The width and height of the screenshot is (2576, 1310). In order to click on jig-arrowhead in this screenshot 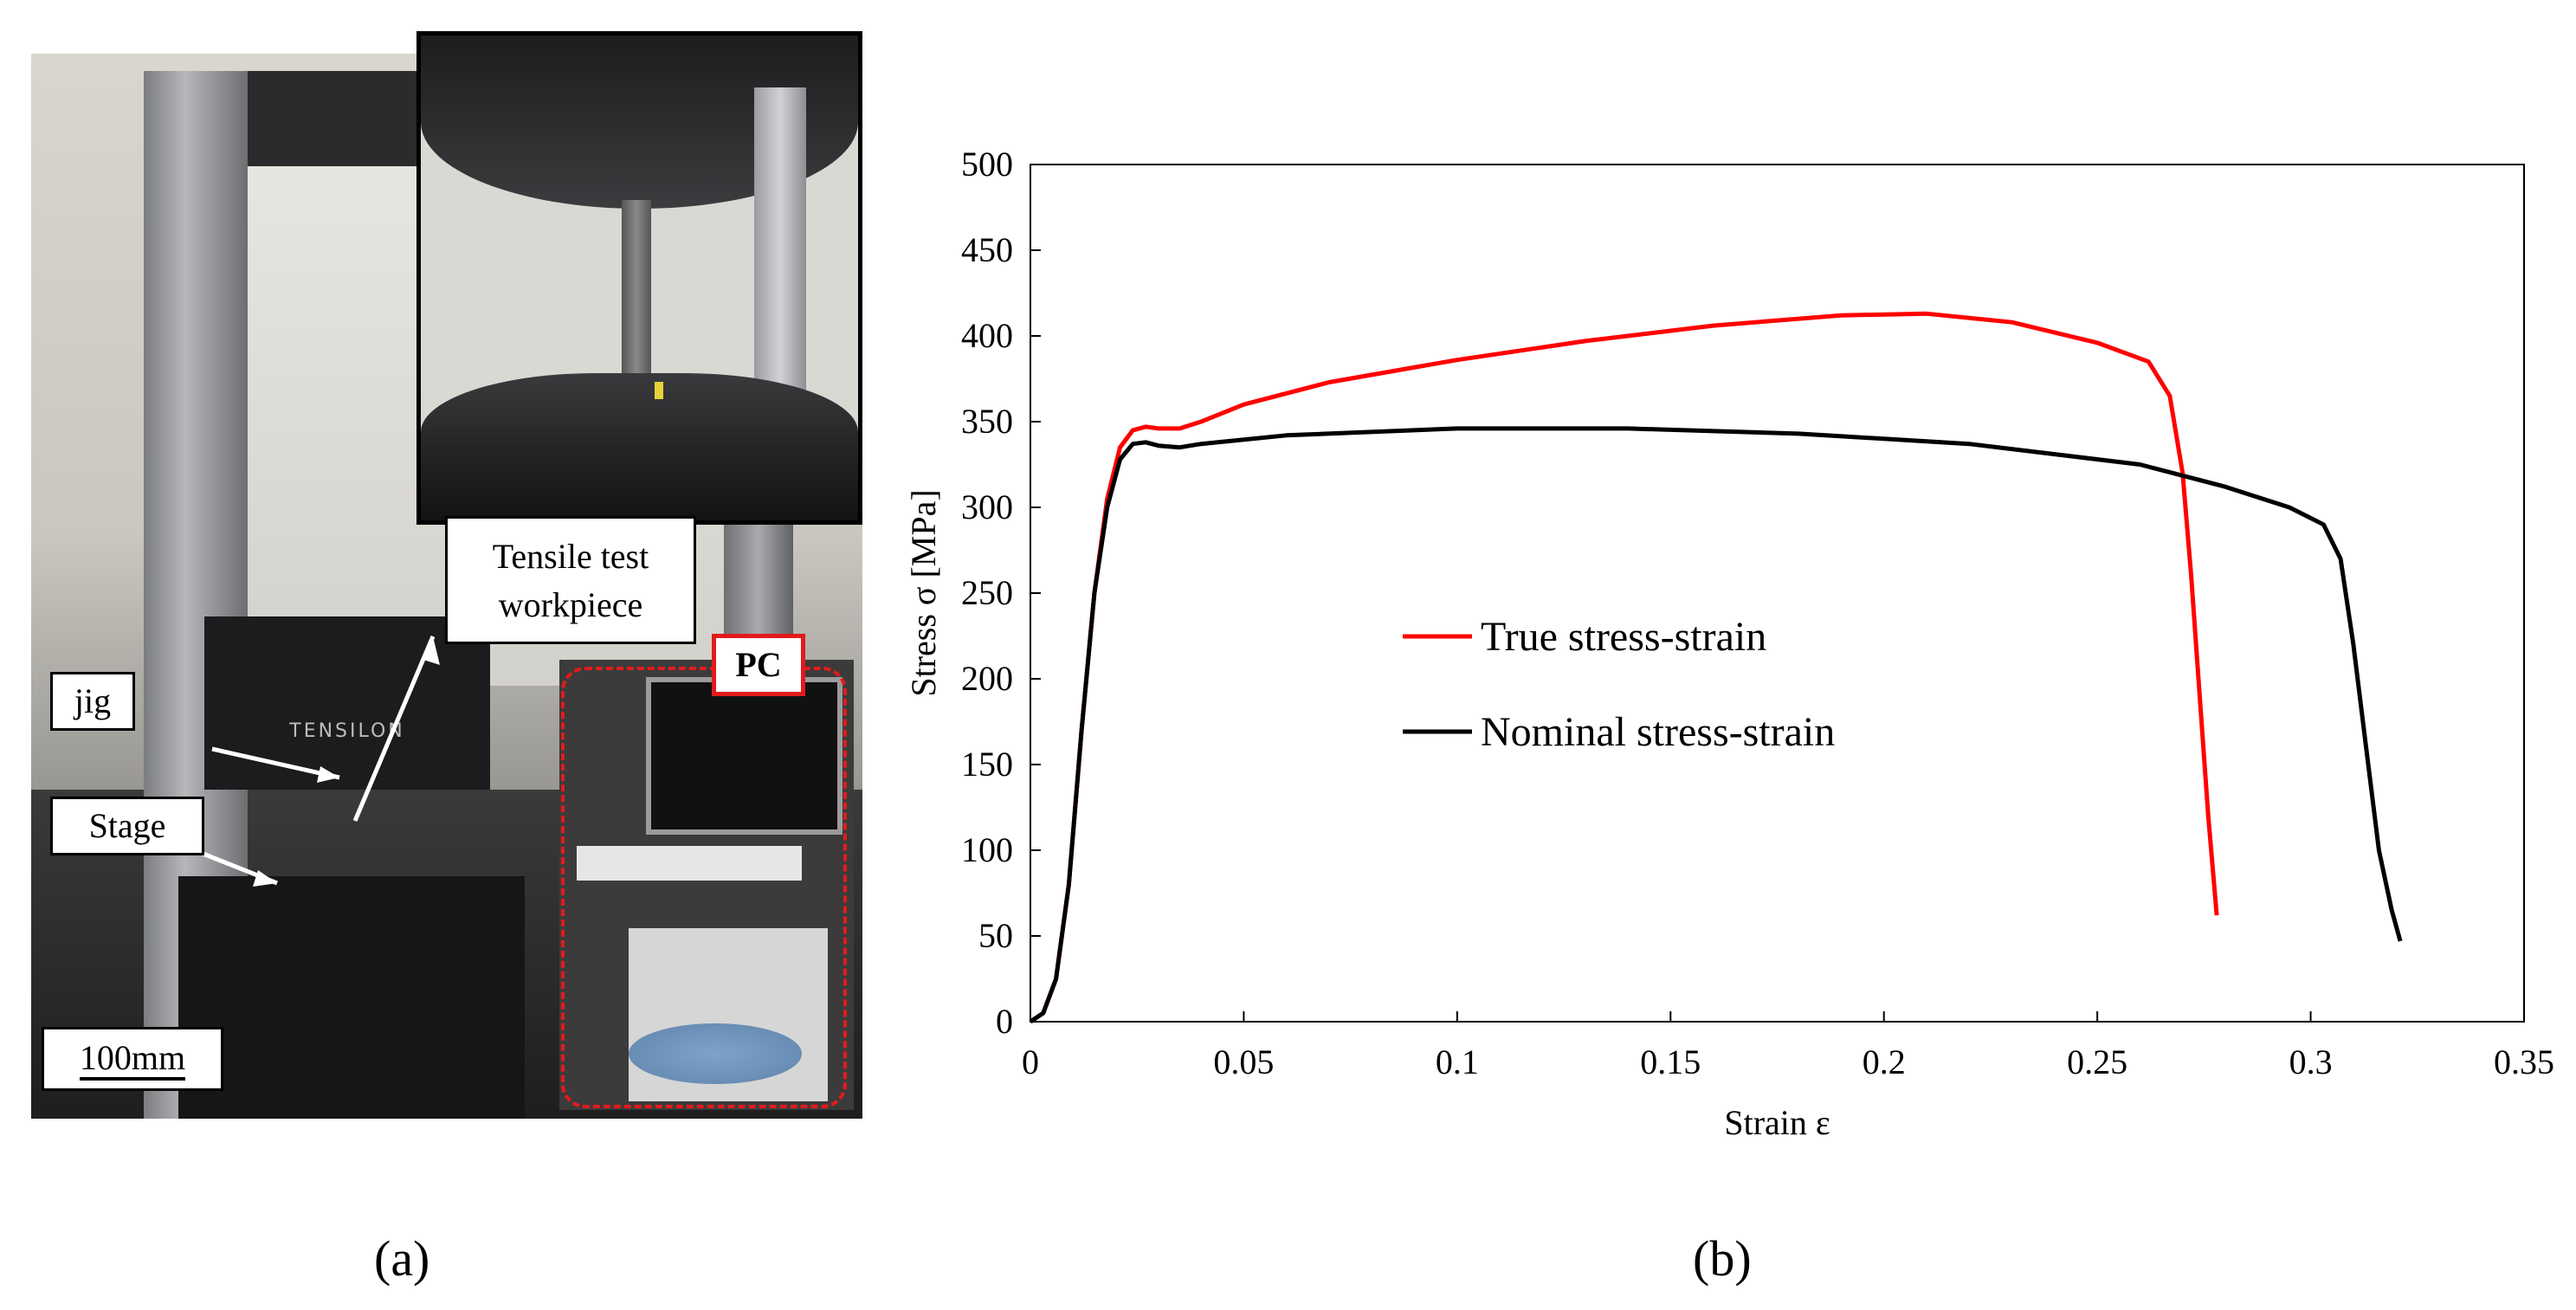, I will do `click(328, 774)`.